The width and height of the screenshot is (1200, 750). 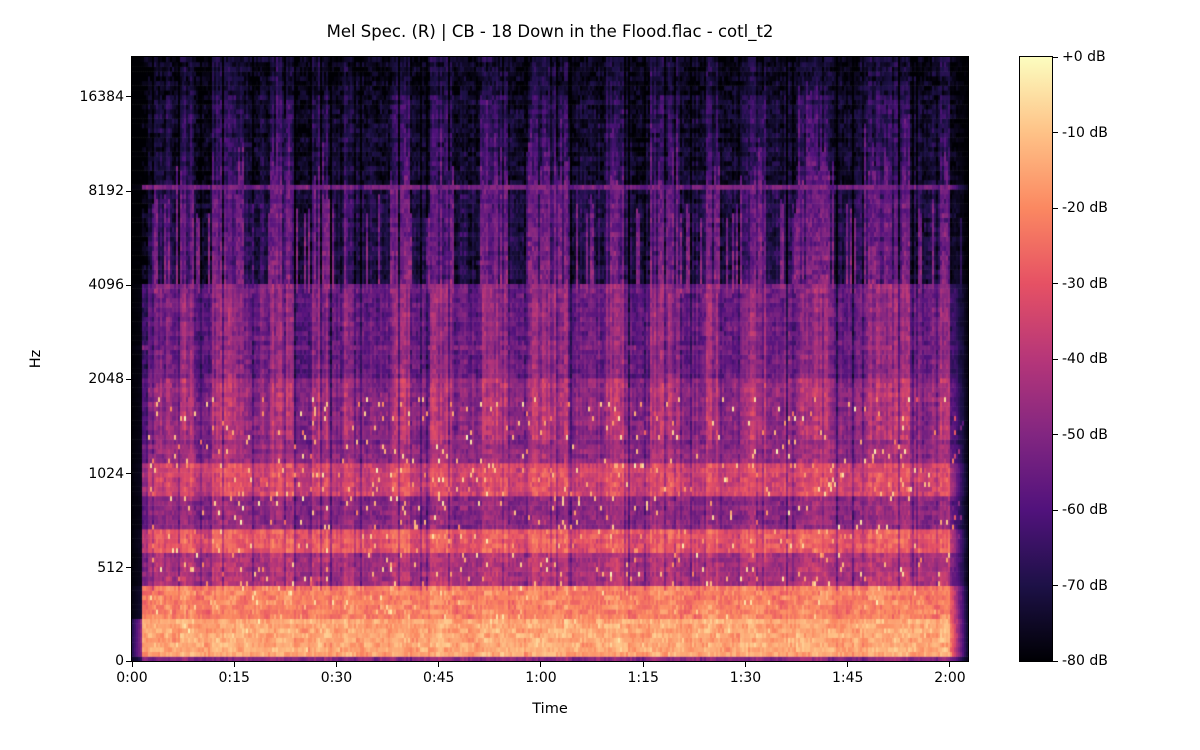 What do you see at coordinates (106, 473) in the screenshot?
I see `y-tick-label: 1024` at bounding box center [106, 473].